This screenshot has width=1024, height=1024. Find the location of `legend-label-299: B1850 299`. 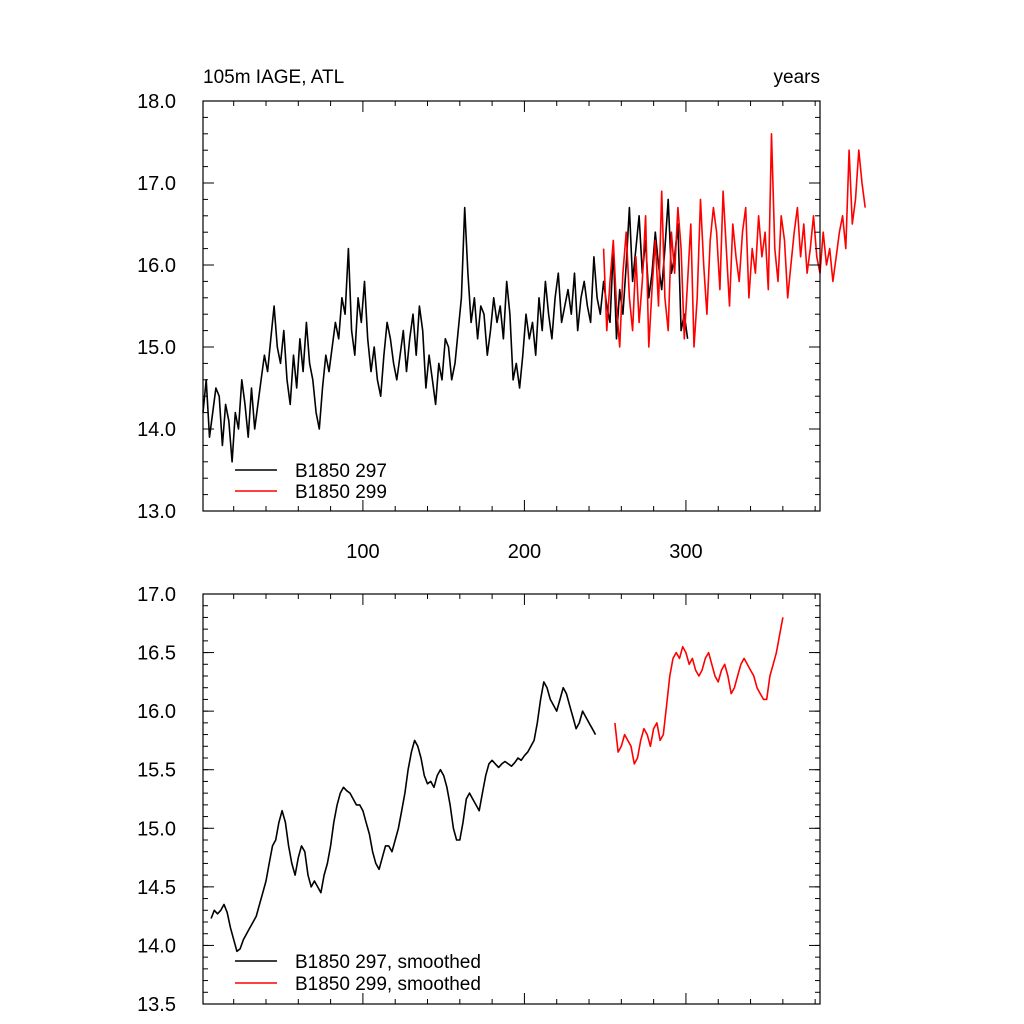

legend-label-299: B1850 299 is located at coordinates (341, 492).